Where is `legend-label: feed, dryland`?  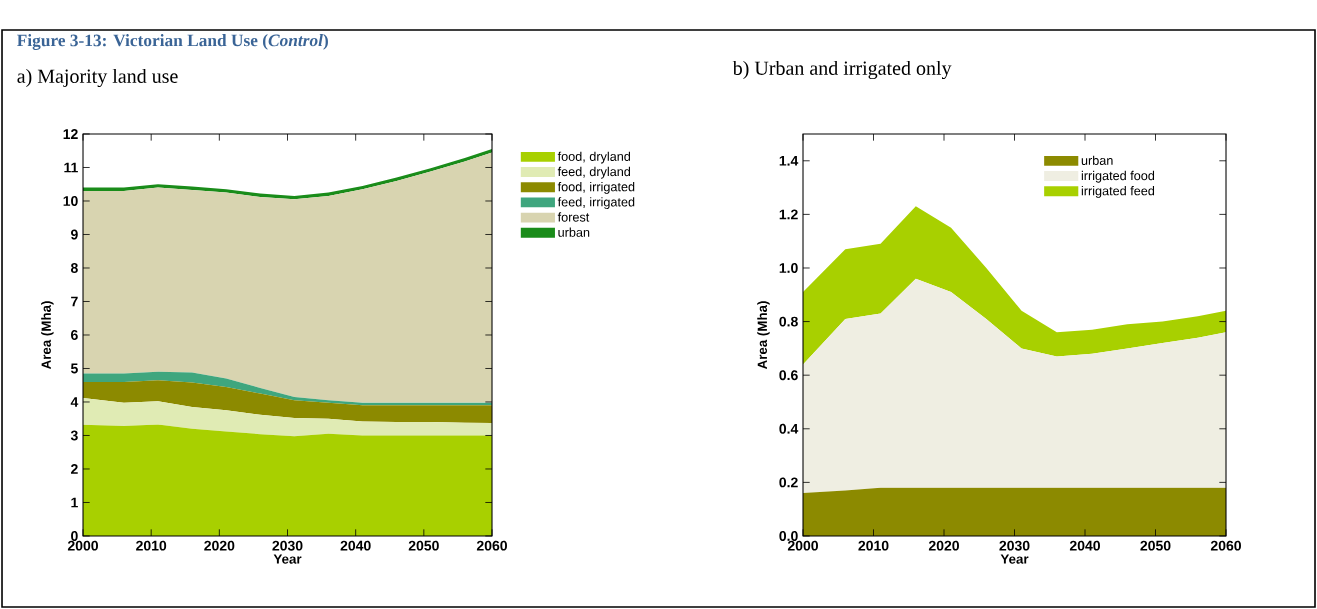
legend-label: feed, dryland is located at coordinates (594, 172).